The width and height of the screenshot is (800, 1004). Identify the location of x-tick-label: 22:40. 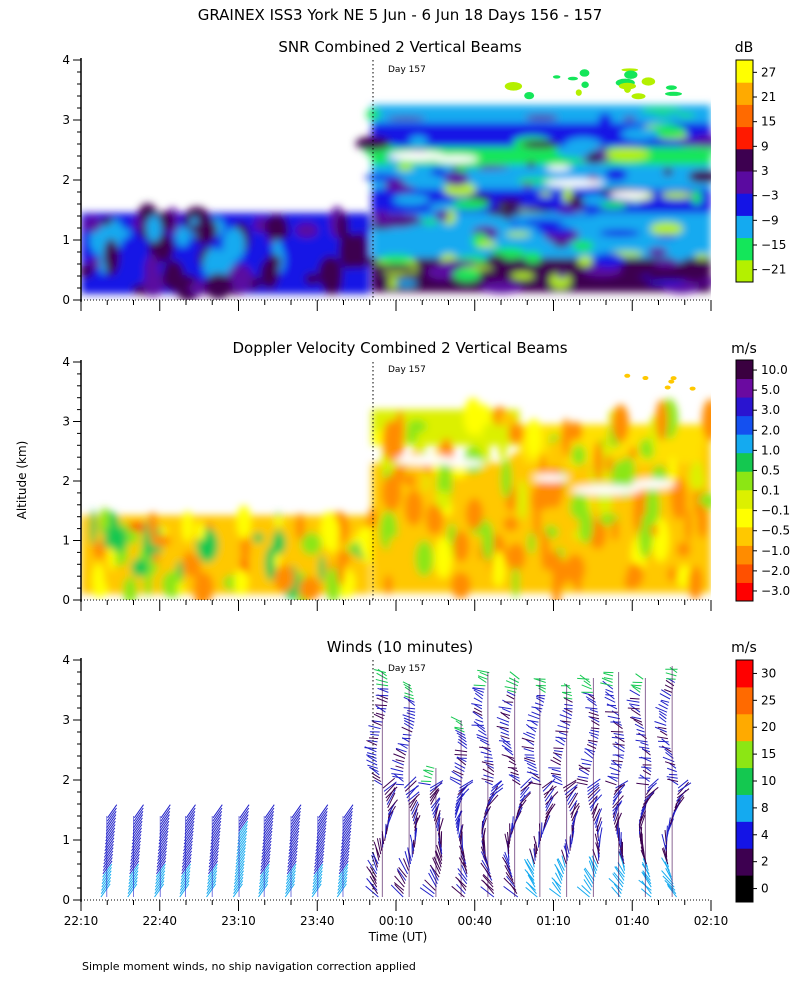
(159, 921).